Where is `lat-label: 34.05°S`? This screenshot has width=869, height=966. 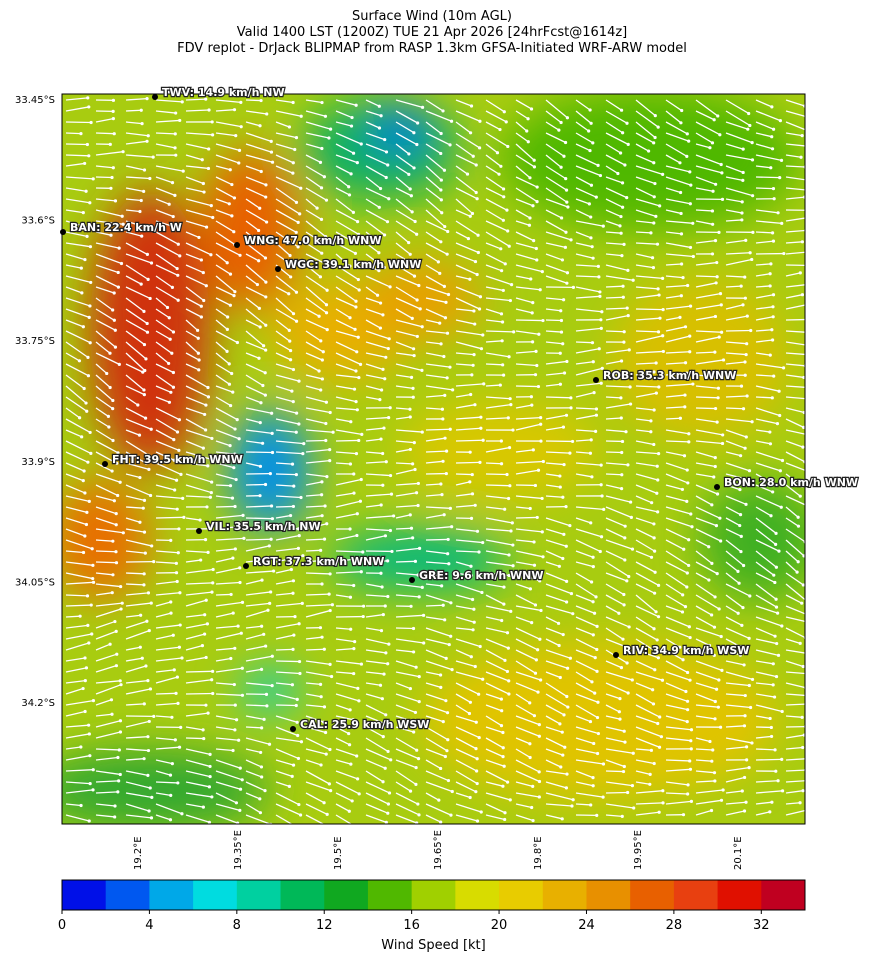
lat-label: 34.05°S is located at coordinates (35, 582).